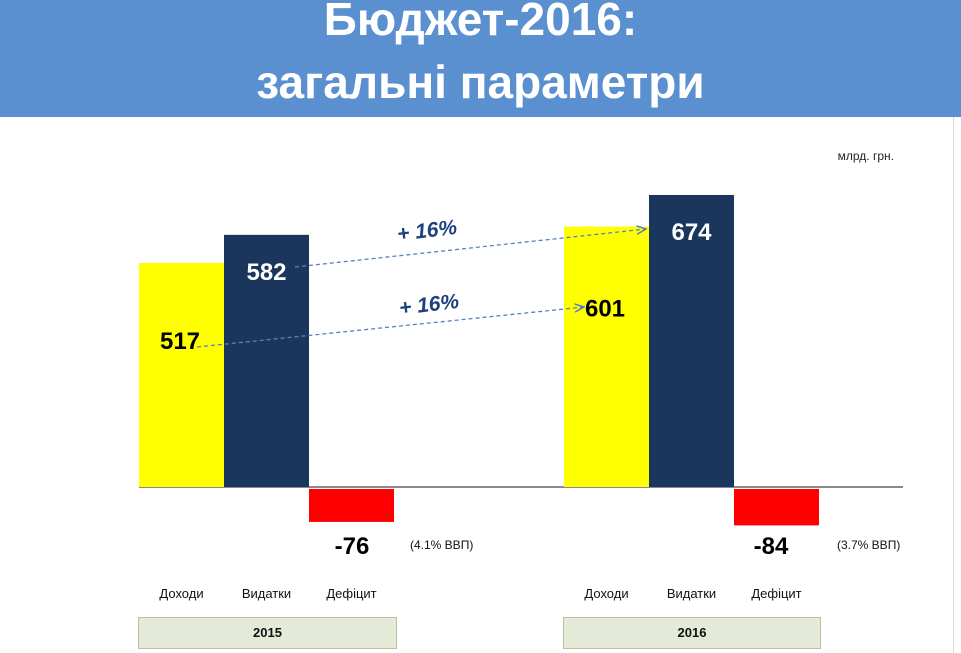 Image resolution: width=961 pixels, height=653 pixels. What do you see at coordinates (776, 507) in the screenshot?
I see `bar-2016-deficit` at bounding box center [776, 507].